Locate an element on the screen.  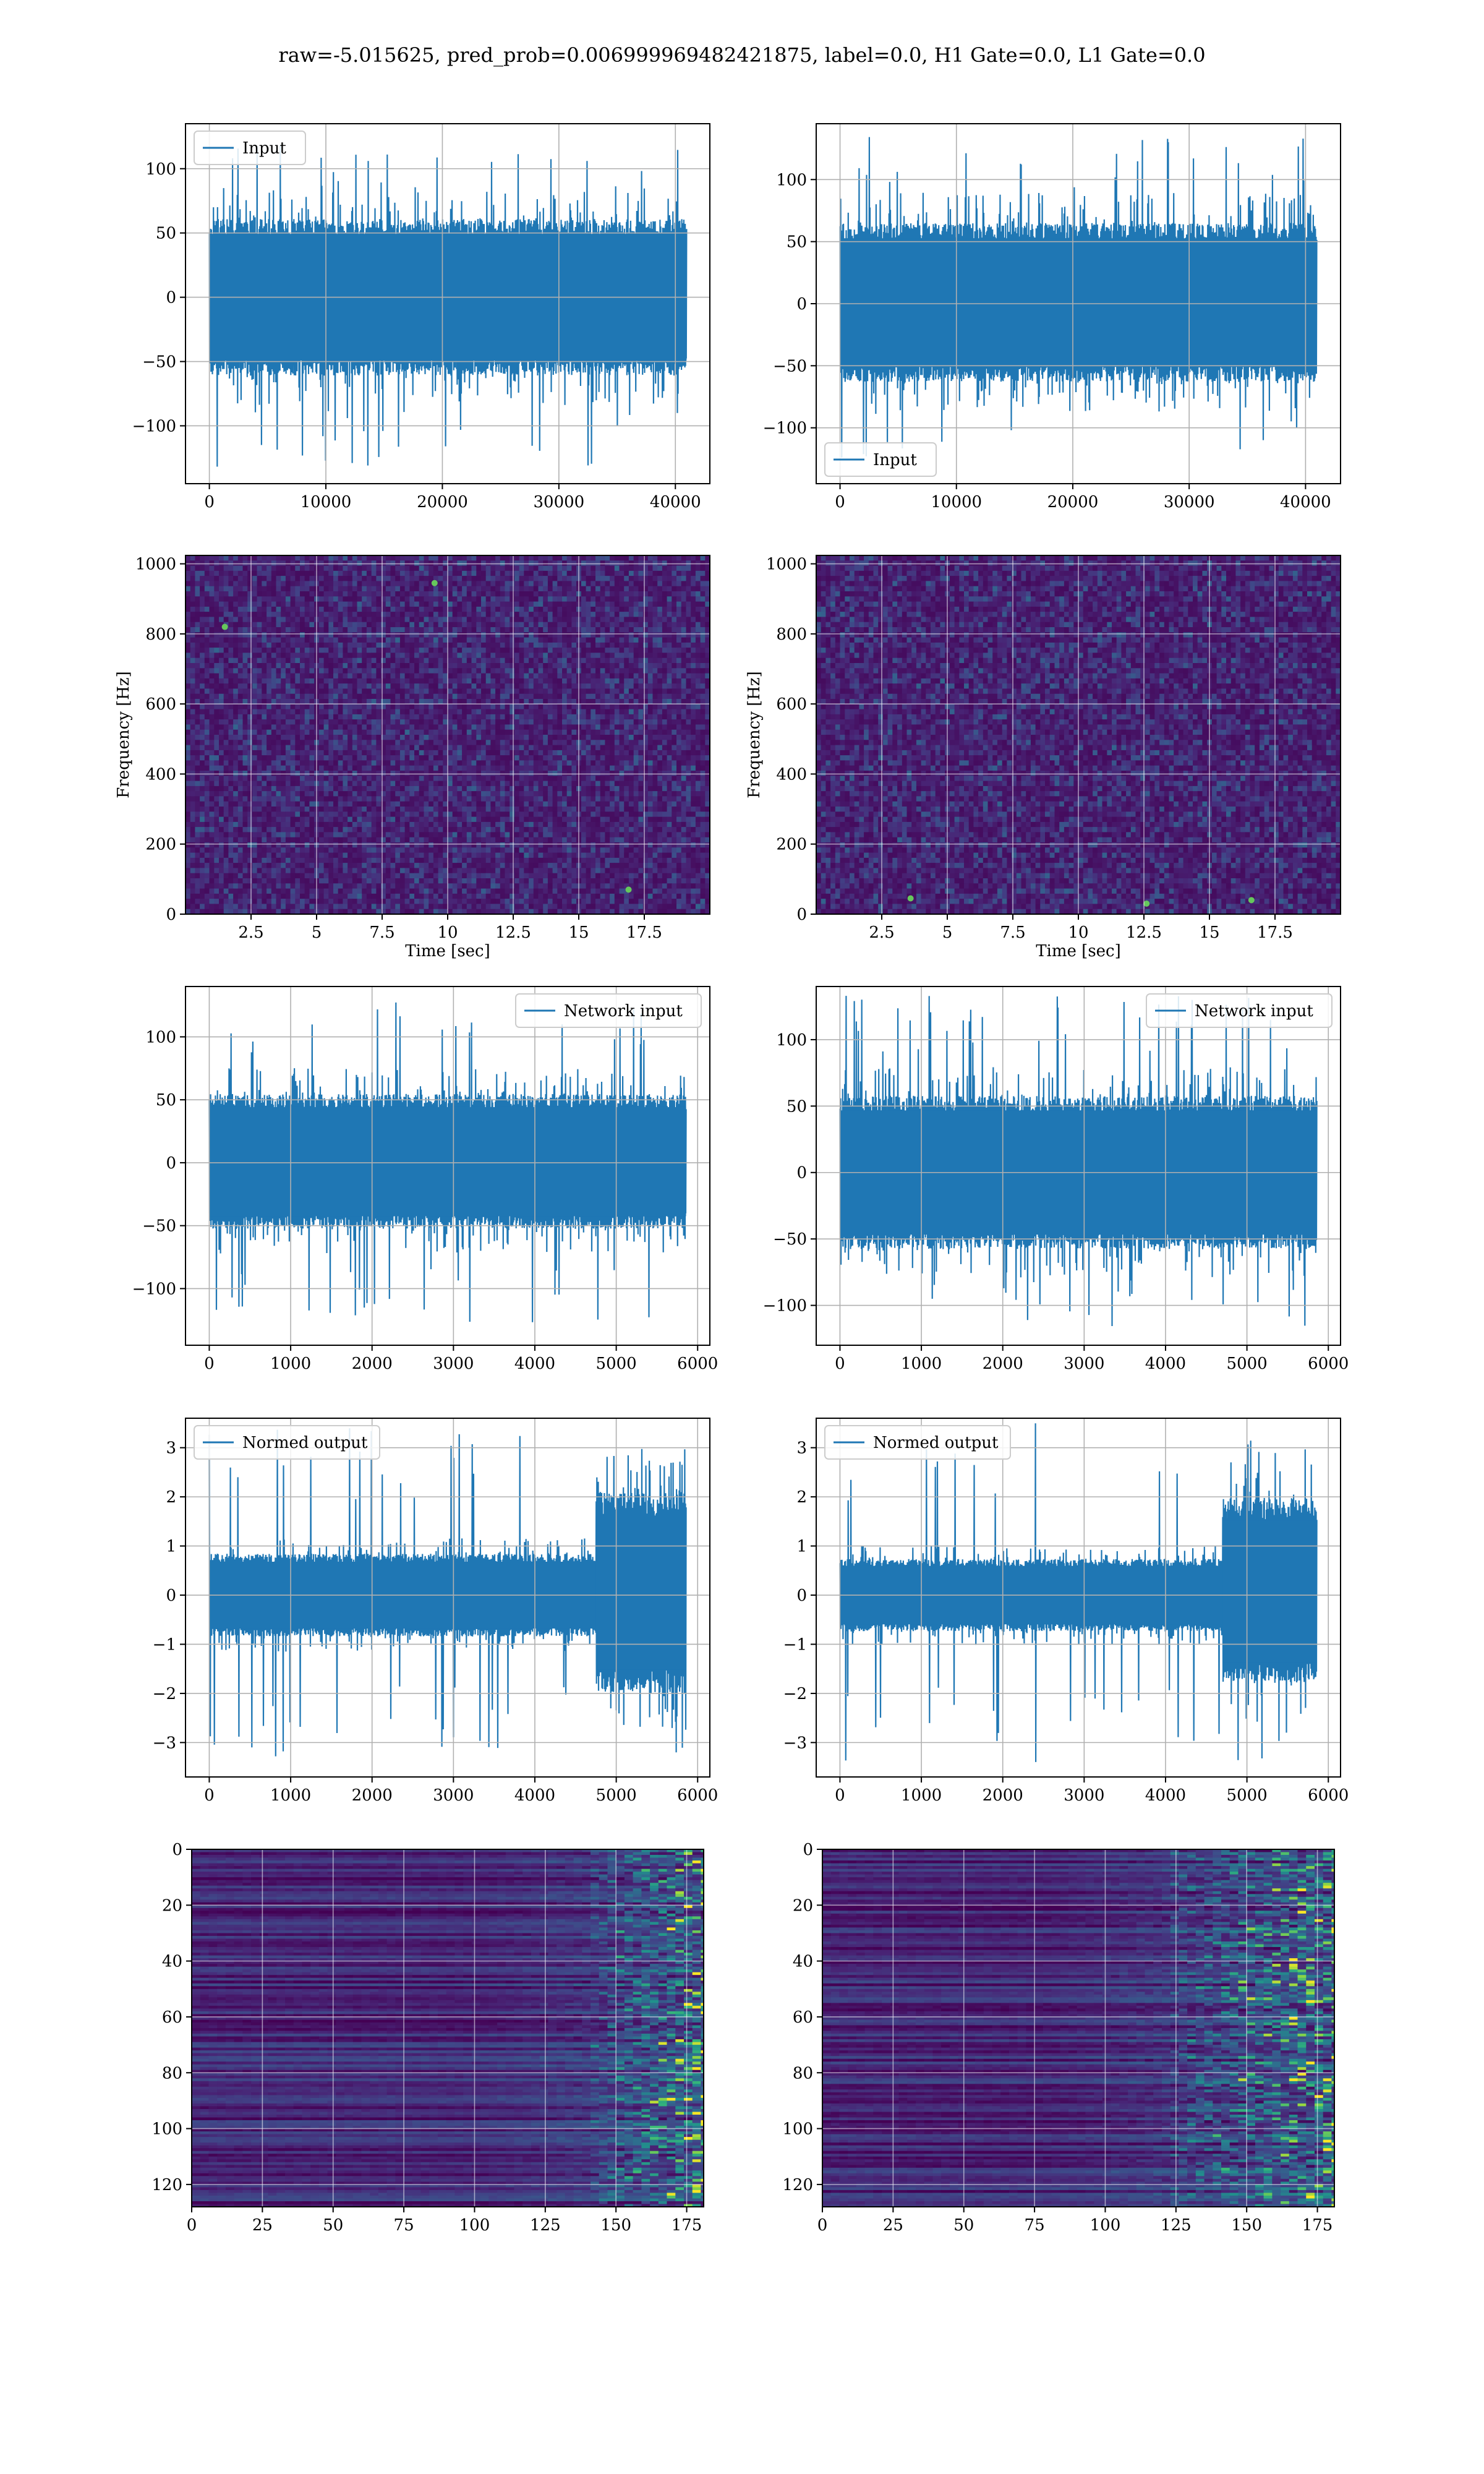
h1-normed-output-xtick-label: 4000 is located at coordinates (534, 1795).